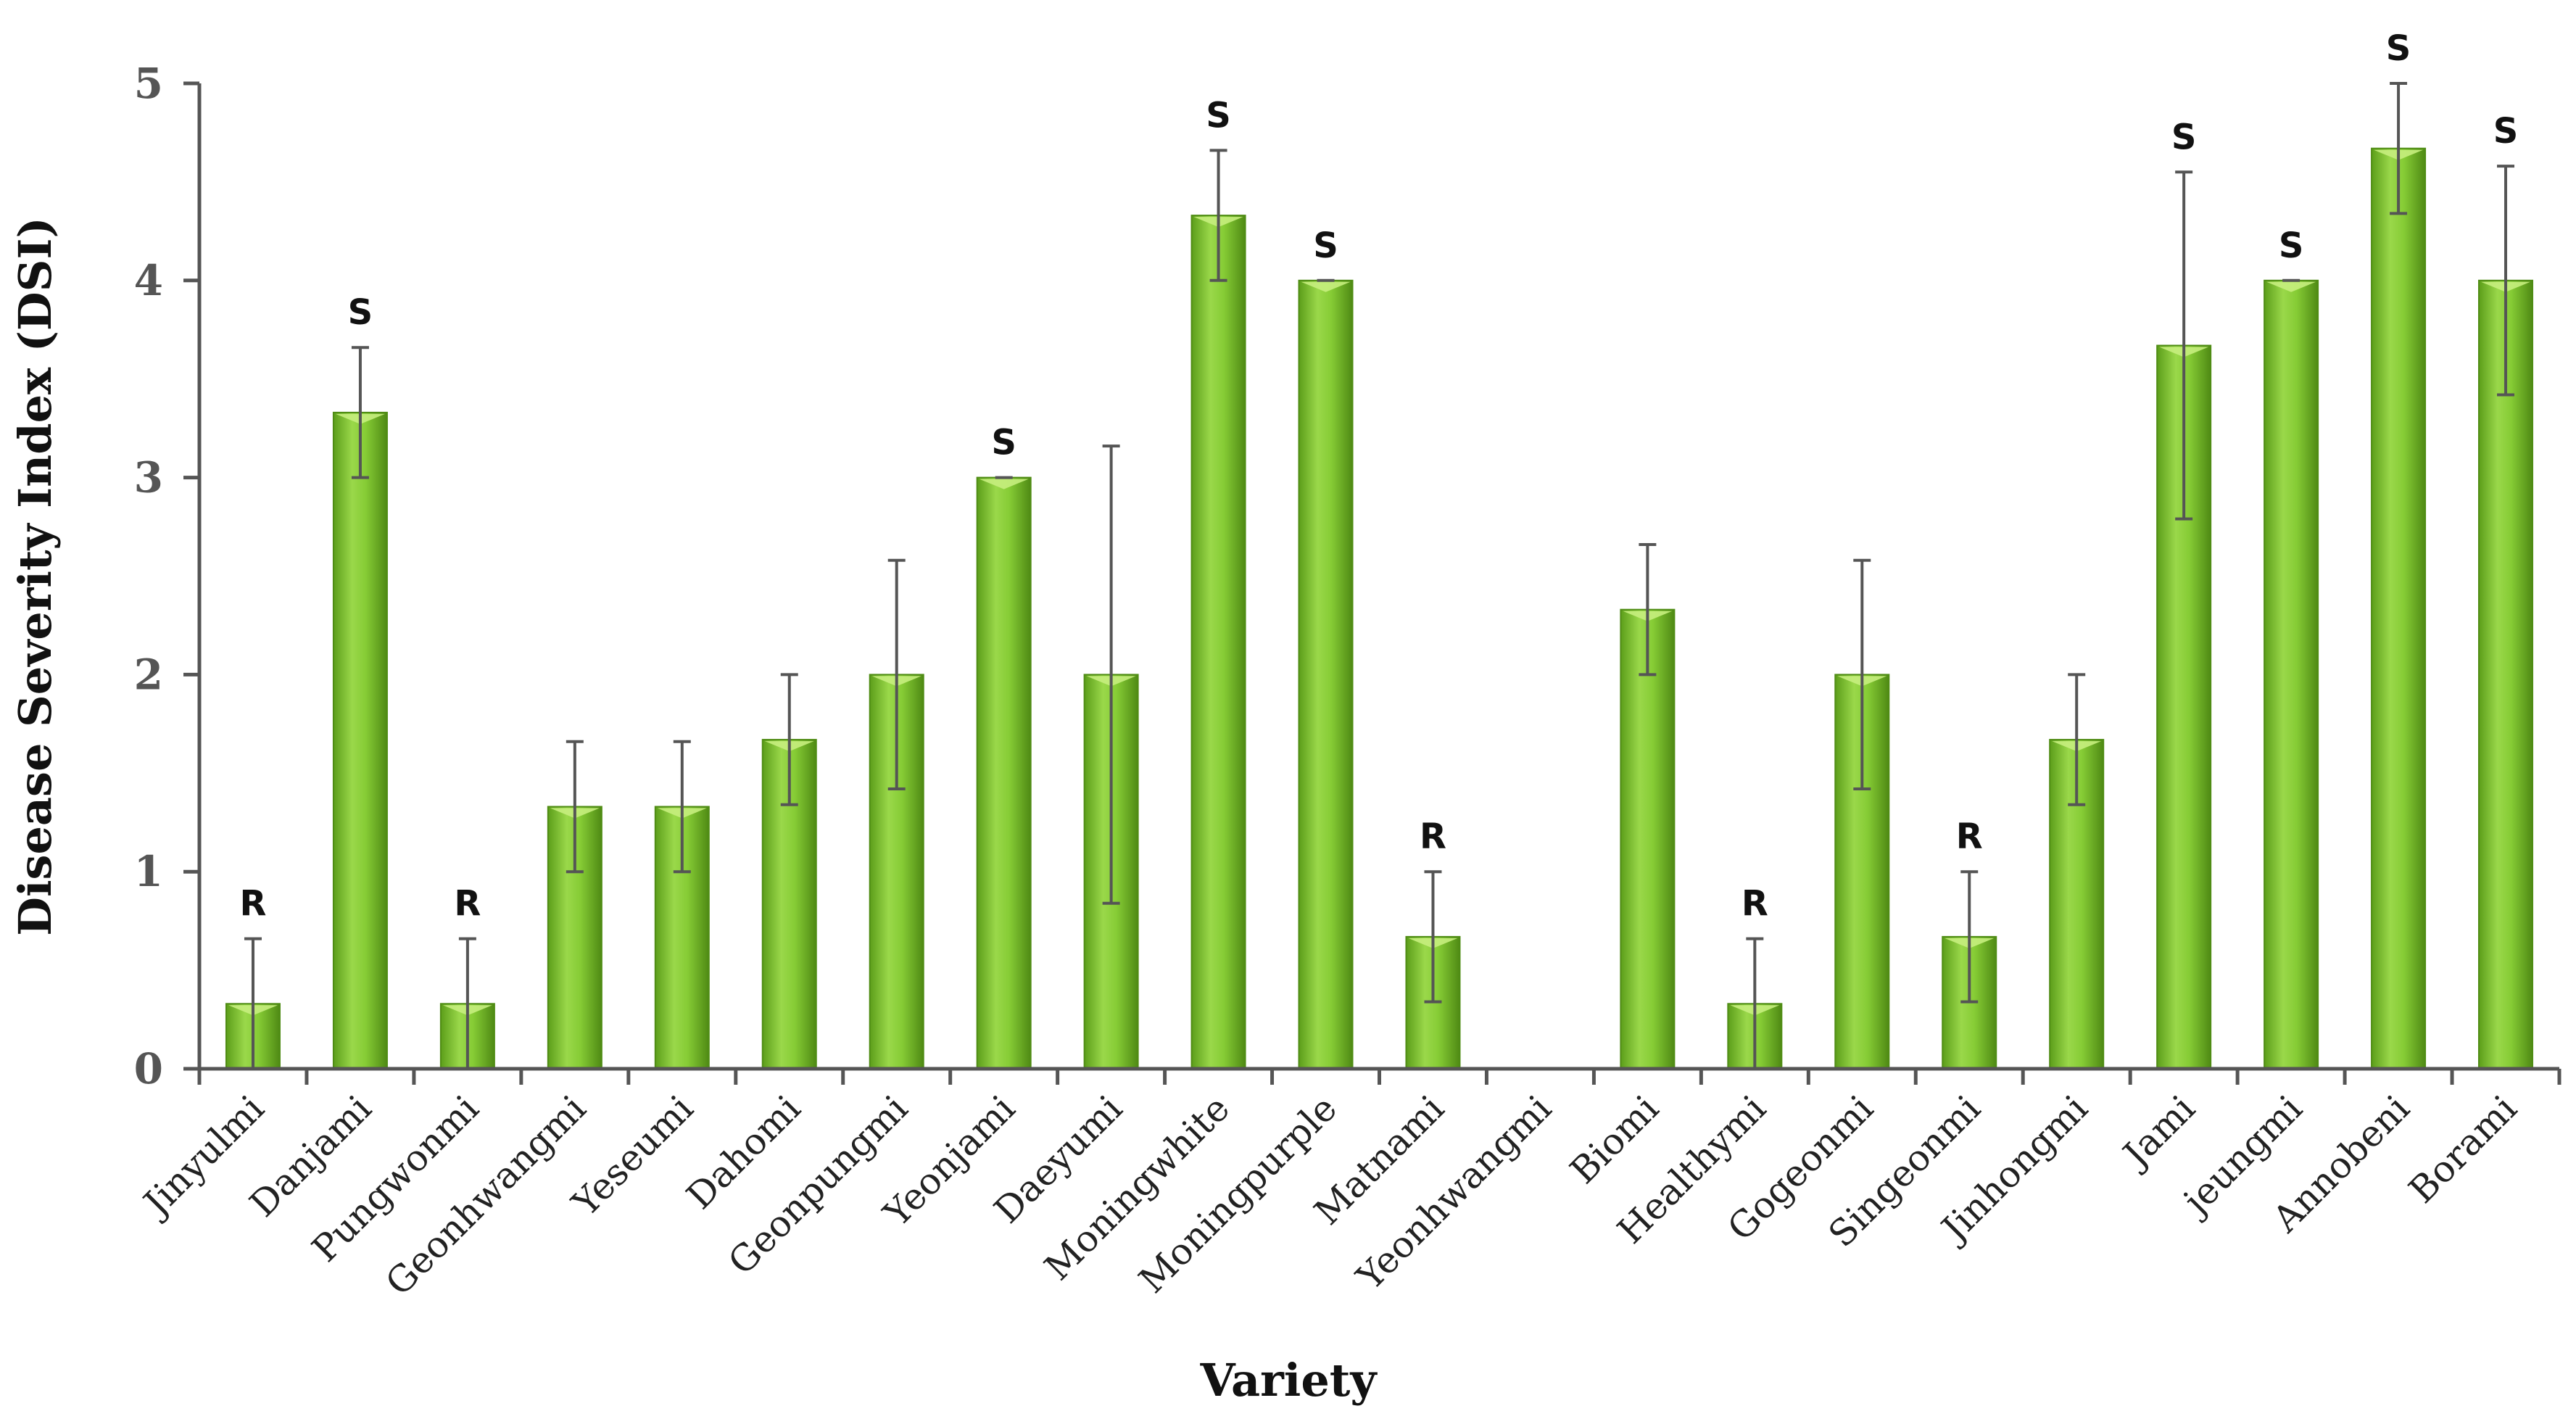 The image size is (2576, 1419). I want to click on y-axis-title: Disease Severity Index (DSI), so click(35, 576).